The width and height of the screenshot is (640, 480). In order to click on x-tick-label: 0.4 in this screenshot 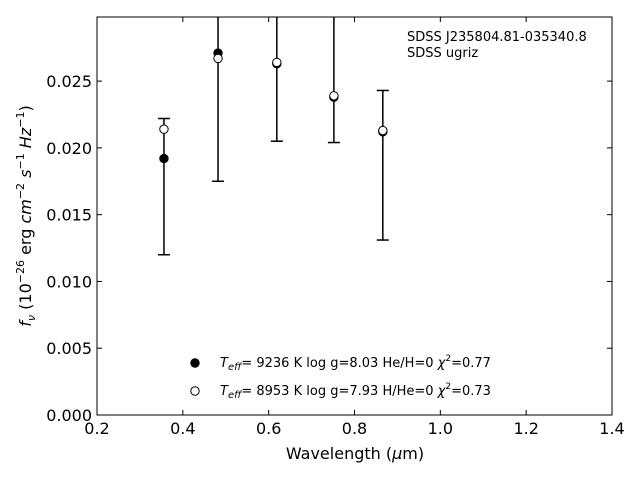, I will do `click(182, 428)`.